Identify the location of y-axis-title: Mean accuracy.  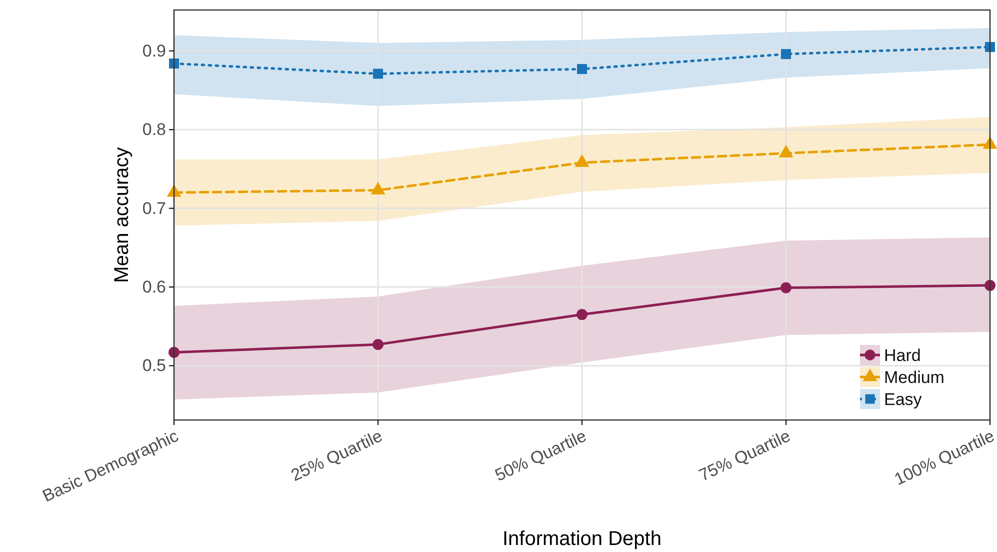
(122, 215).